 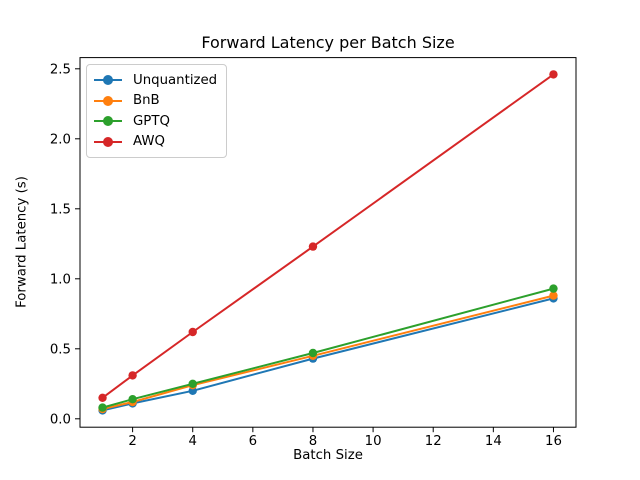 What do you see at coordinates (328, 455) in the screenshot?
I see `x-axis-label: Batch Size` at bounding box center [328, 455].